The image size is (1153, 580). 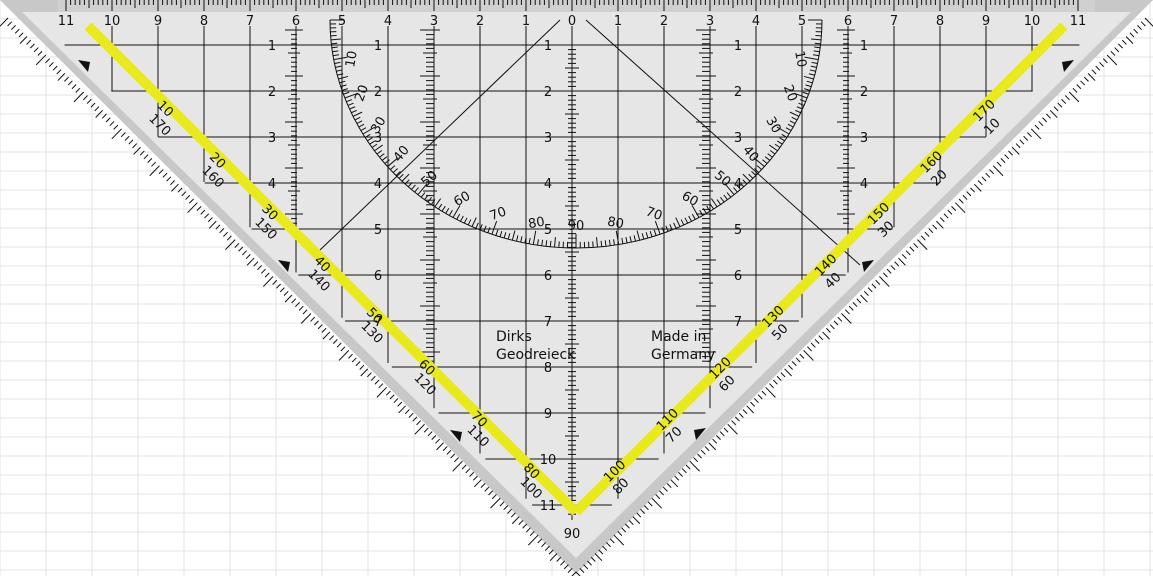 What do you see at coordinates (615, 224) in the screenshot?
I see `protractor-label: 80` at bounding box center [615, 224].